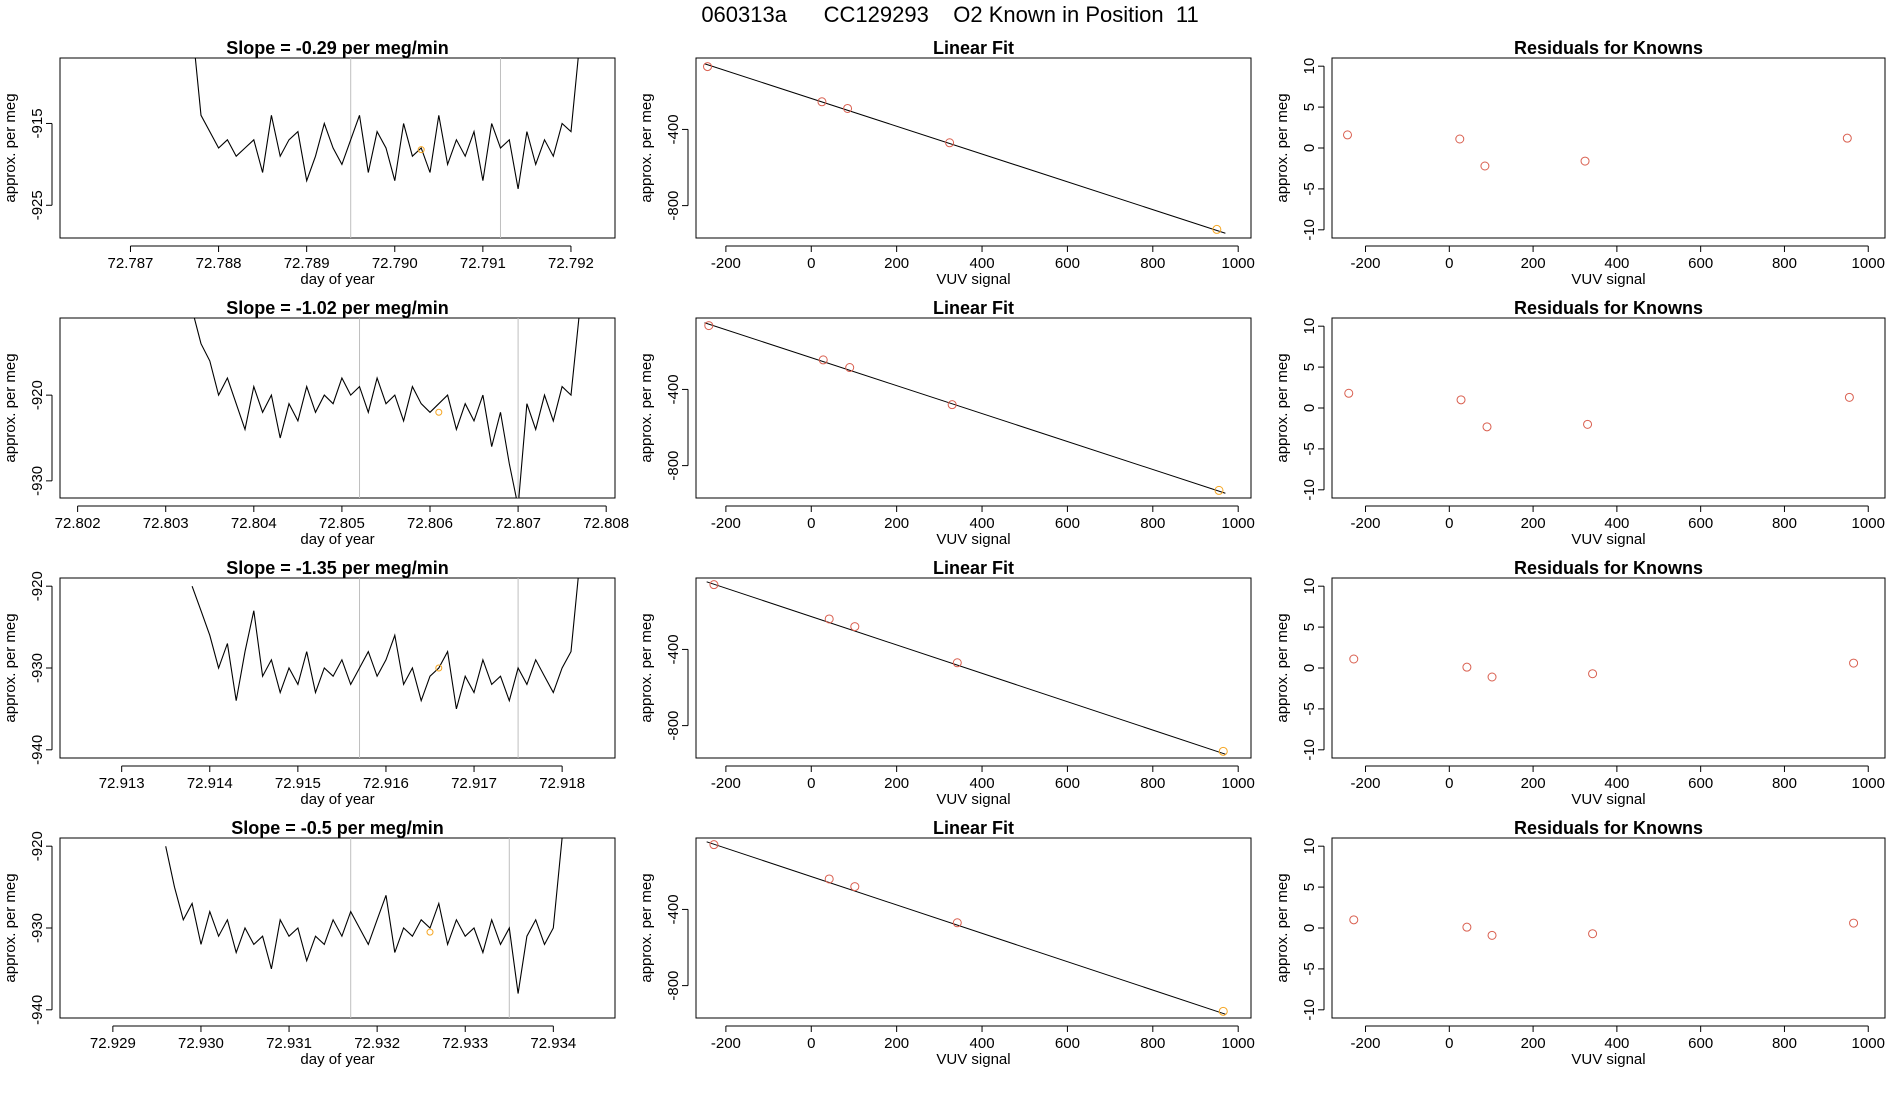  What do you see at coordinates (1282, 667) in the screenshot?
I see `chart-3-3-y-label: approx. per meg` at bounding box center [1282, 667].